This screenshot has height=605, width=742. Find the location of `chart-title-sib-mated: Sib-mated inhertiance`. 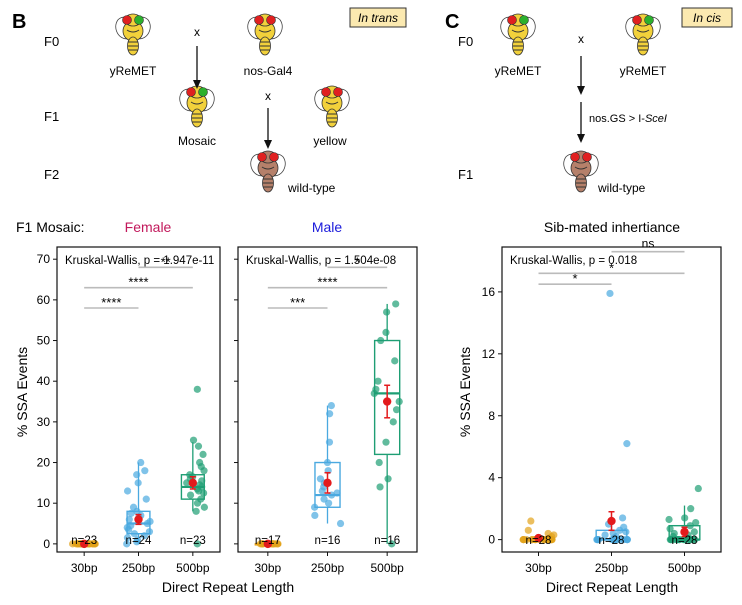

chart-title-sib-mated: Sib-mated inhertiance is located at coordinates (612, 227).